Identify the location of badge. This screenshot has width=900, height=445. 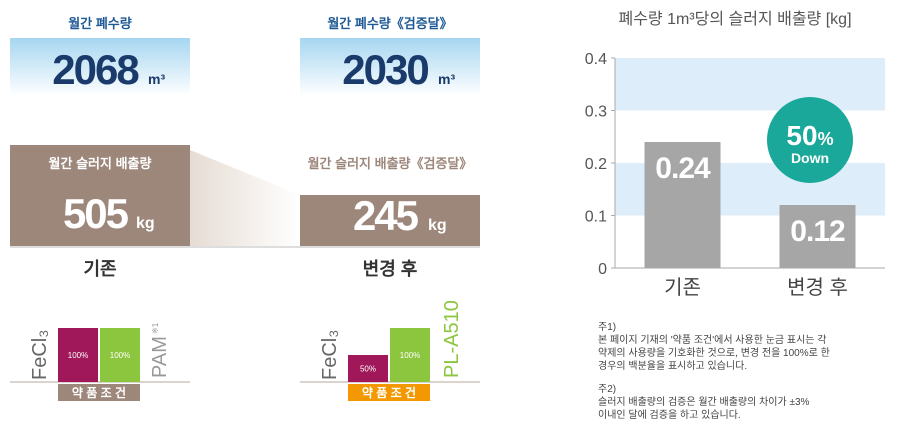
(810, 140).